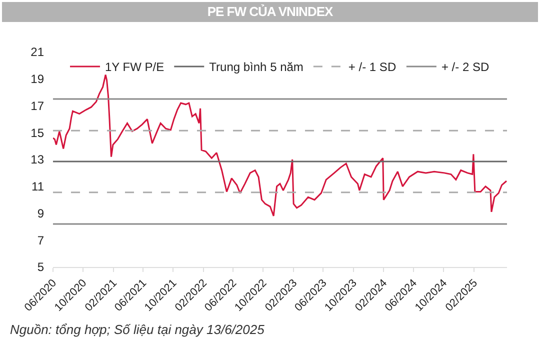 This screenshot has width=547, height=349. I want to click on legend-label: + /- 2 SD, so click(465, 67).